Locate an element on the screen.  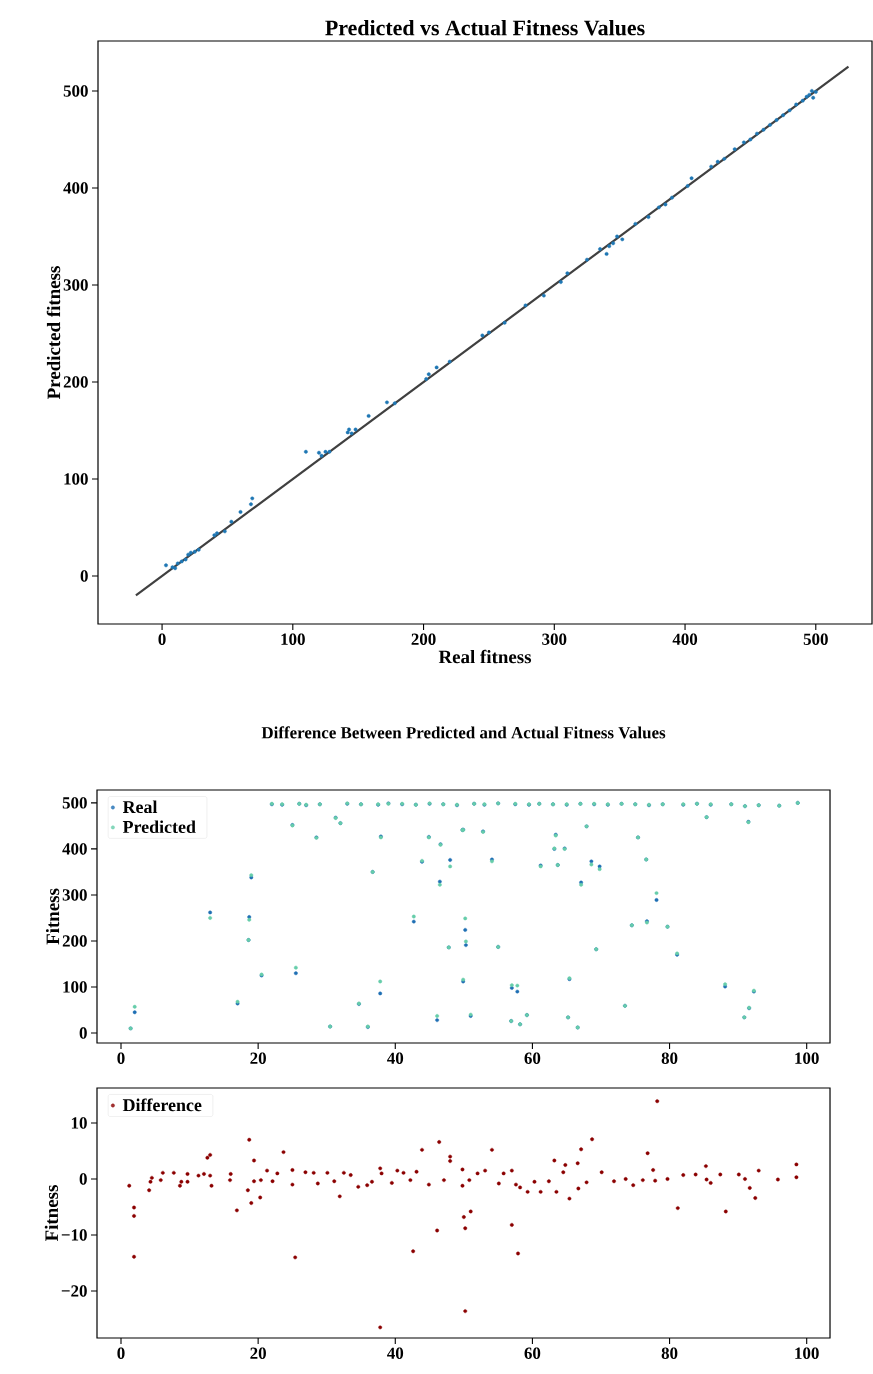
chart-title: Difference Between Predicted and Actual Fitness Values is located at coordinates (463, 732).